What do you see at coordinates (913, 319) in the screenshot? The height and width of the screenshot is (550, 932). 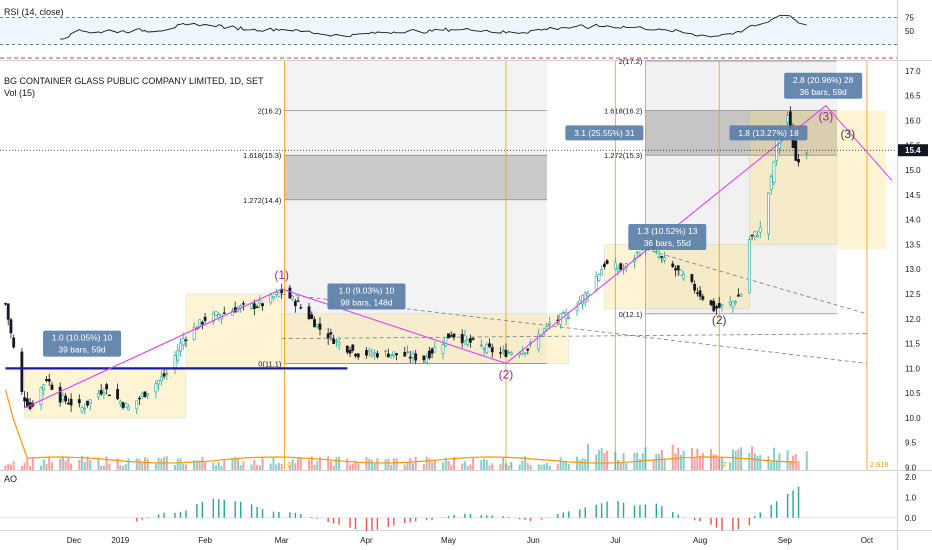 I see `price-tick-label: 12.0` at bounding box center [913, 319].